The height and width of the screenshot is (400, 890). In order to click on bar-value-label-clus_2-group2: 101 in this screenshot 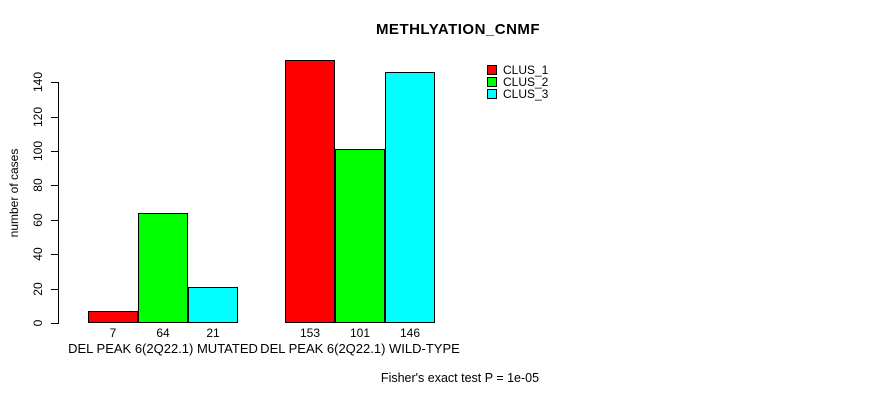, I will do `click(360, 333)`.